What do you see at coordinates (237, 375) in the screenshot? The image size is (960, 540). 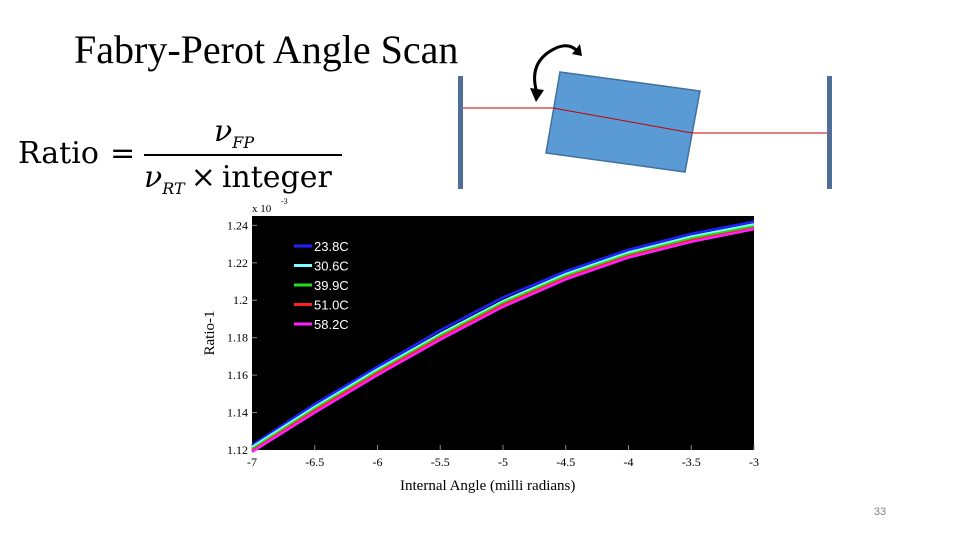 I see `y-tick-label: 1.16` at bounding box center [237, 375].